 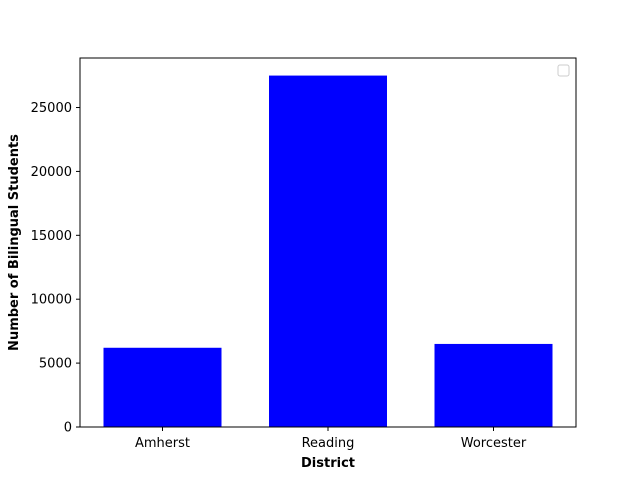 What do you see at coordinates (51, 172) in the screenshot?
I see `y-tick-label: 20000` at bounding box center [51, 172].